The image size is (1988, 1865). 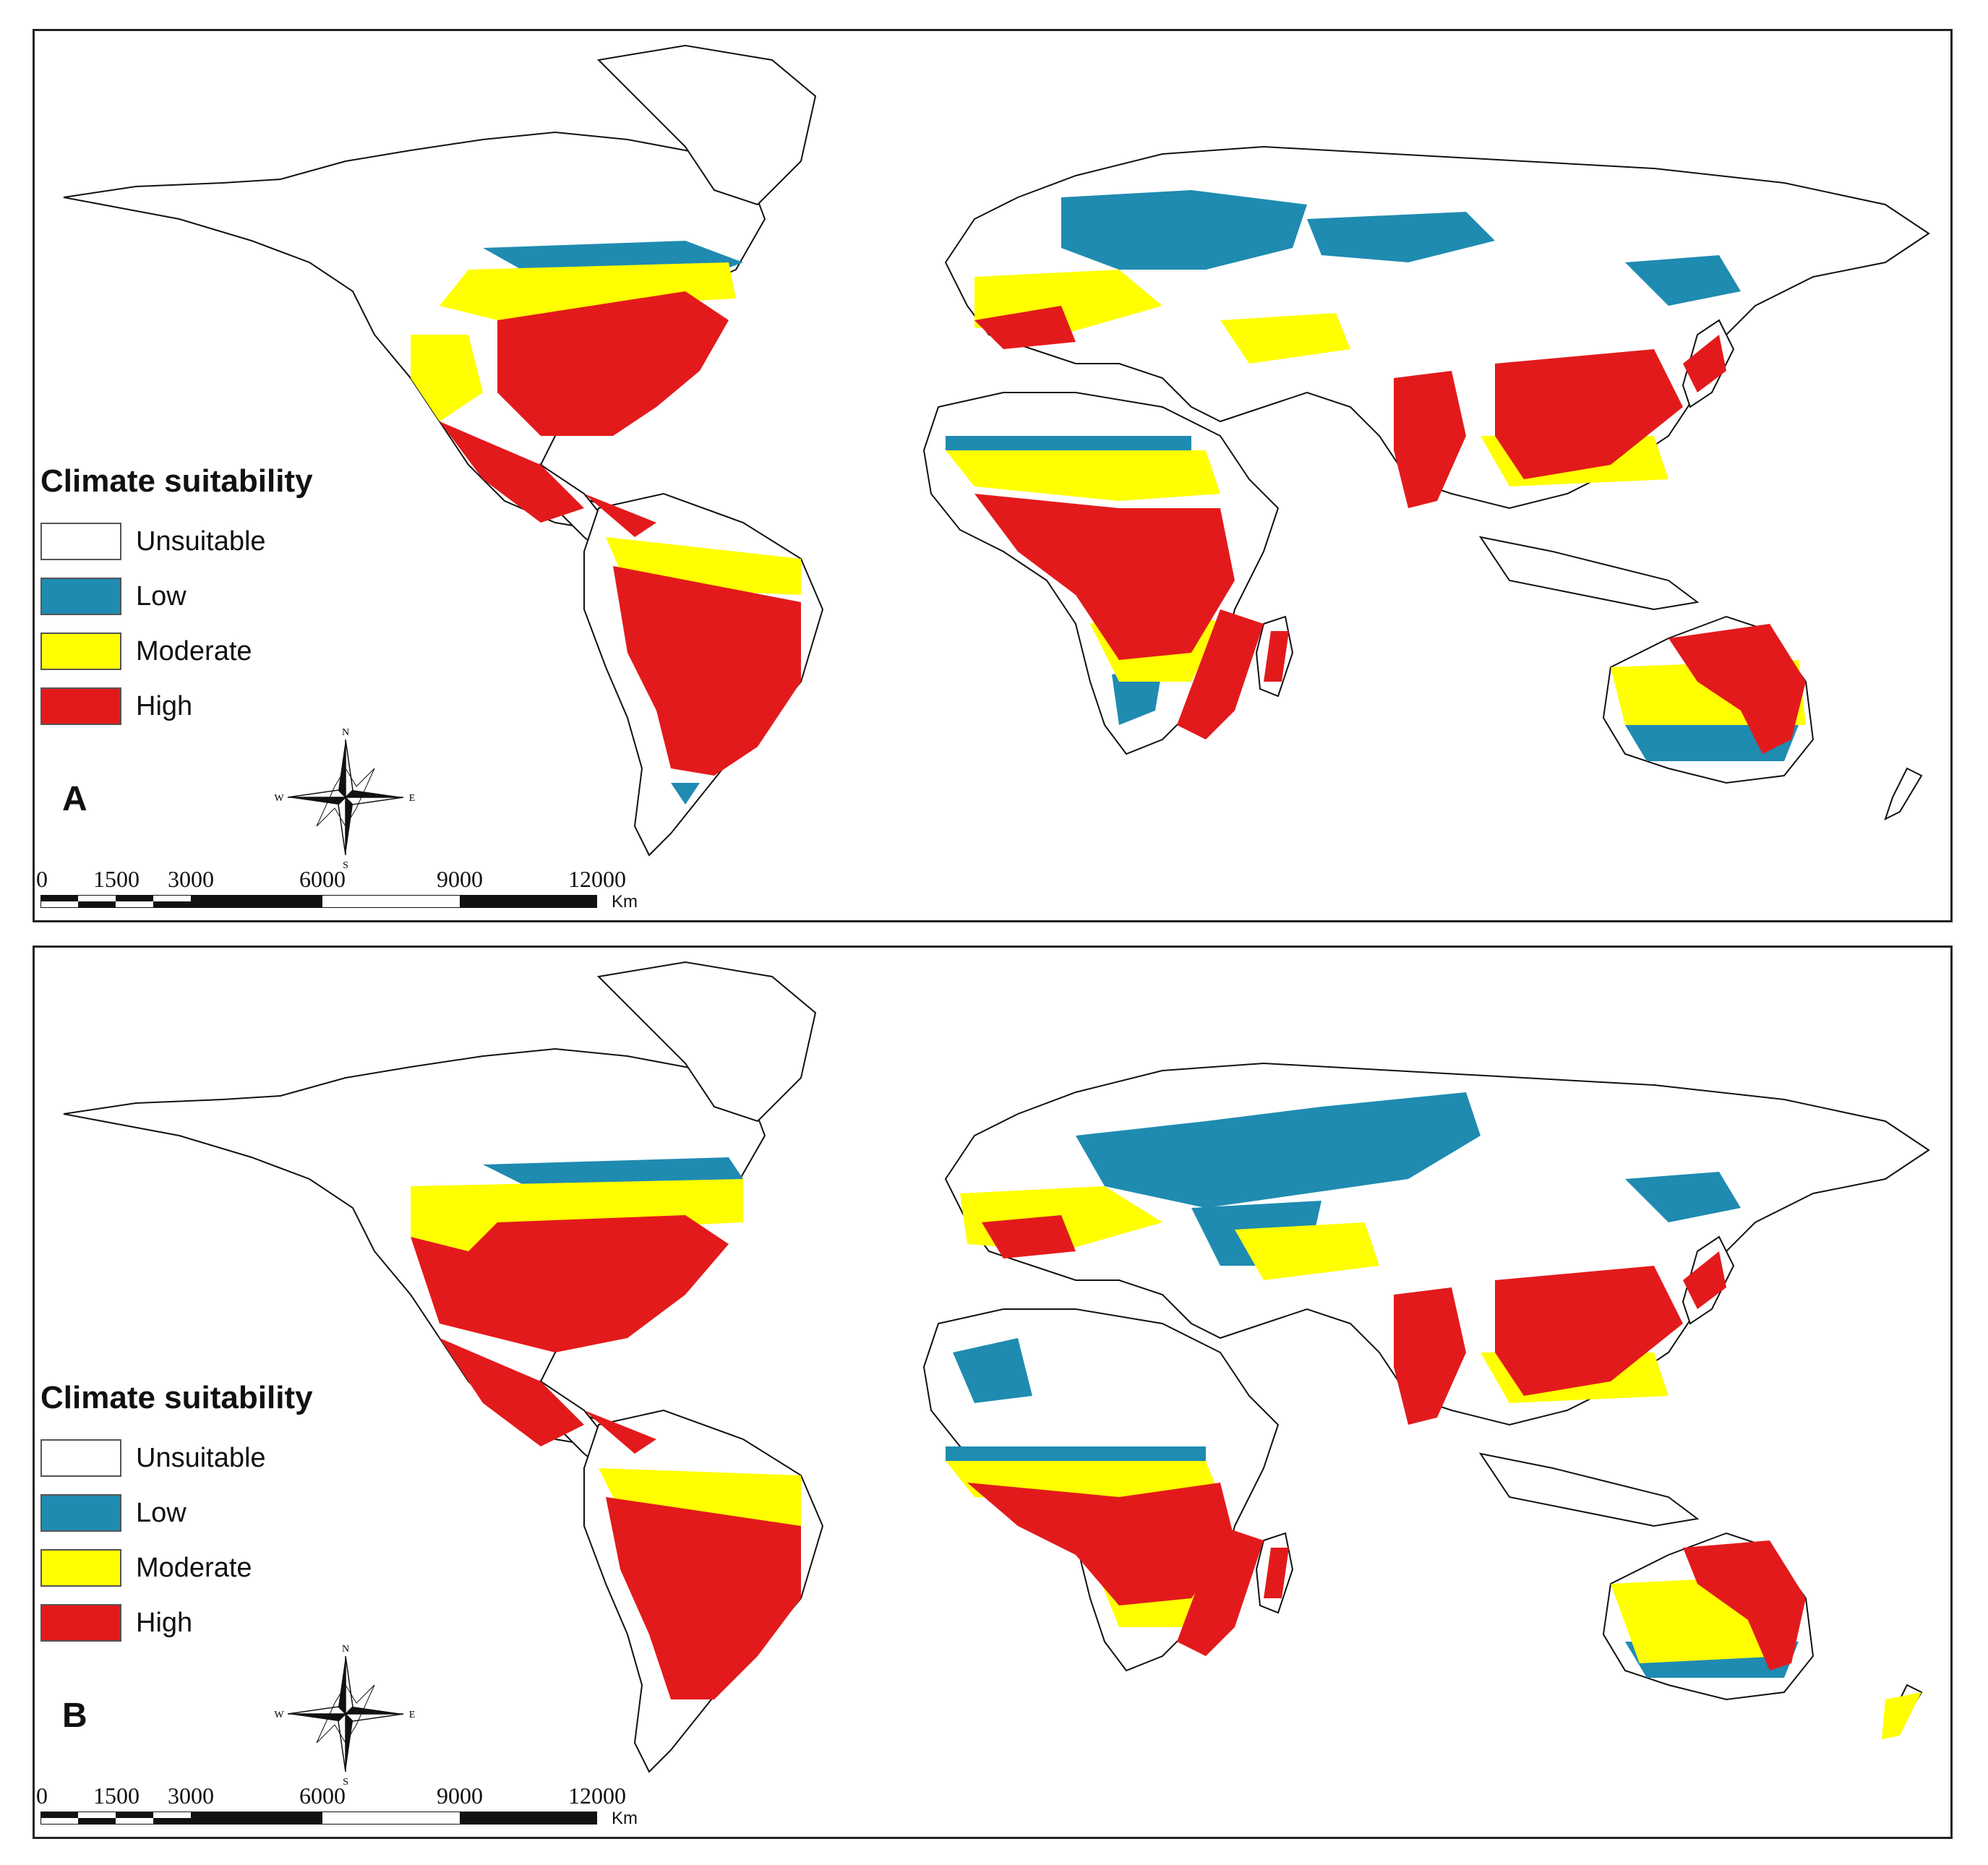 What do you see at coordinates (74, 1716) in the screenshot?
I see `panel-label: B` at bounding box center [74, 1716].